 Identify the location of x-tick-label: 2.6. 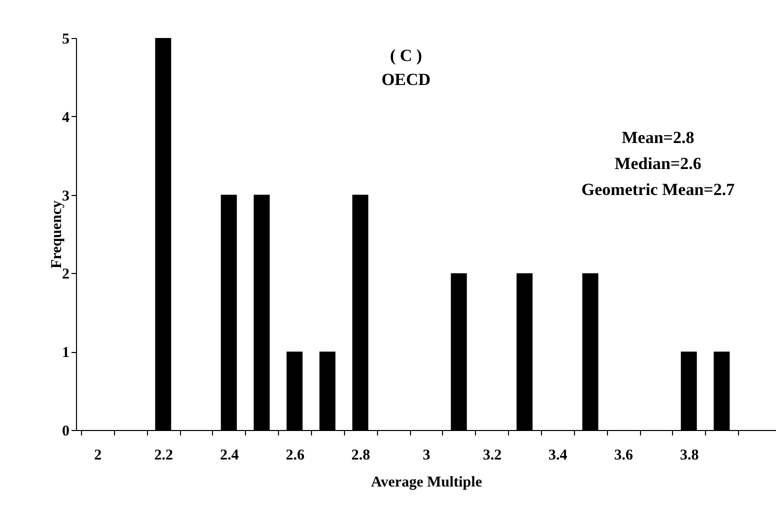
(295, 456).